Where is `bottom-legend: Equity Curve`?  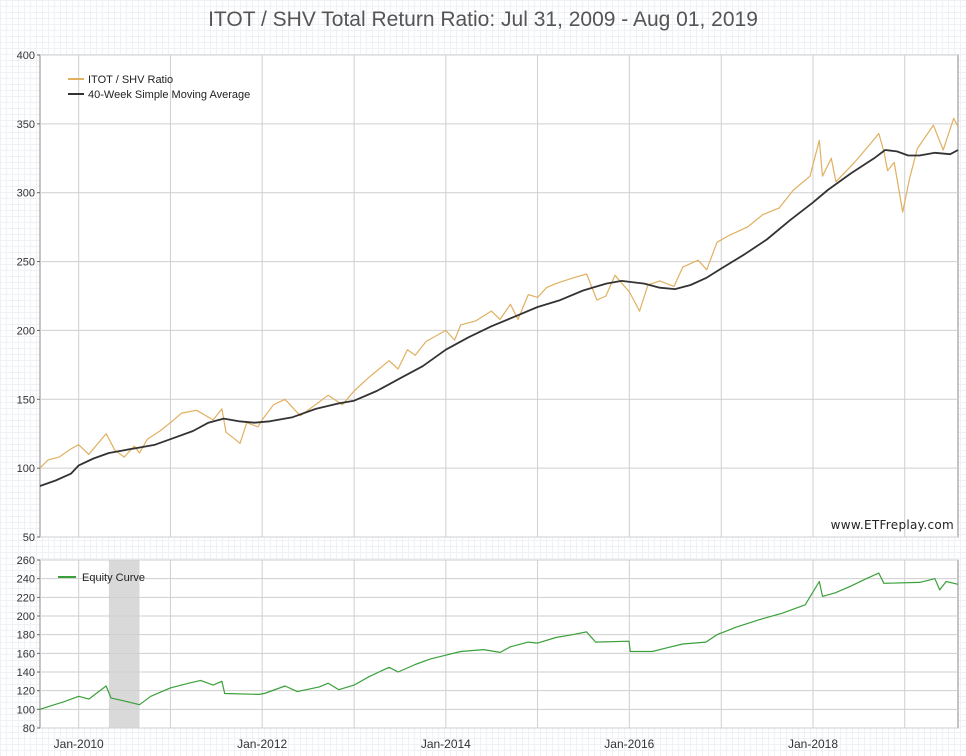 bottom-legend: Equity Curve is located at coordinates (101, 578).